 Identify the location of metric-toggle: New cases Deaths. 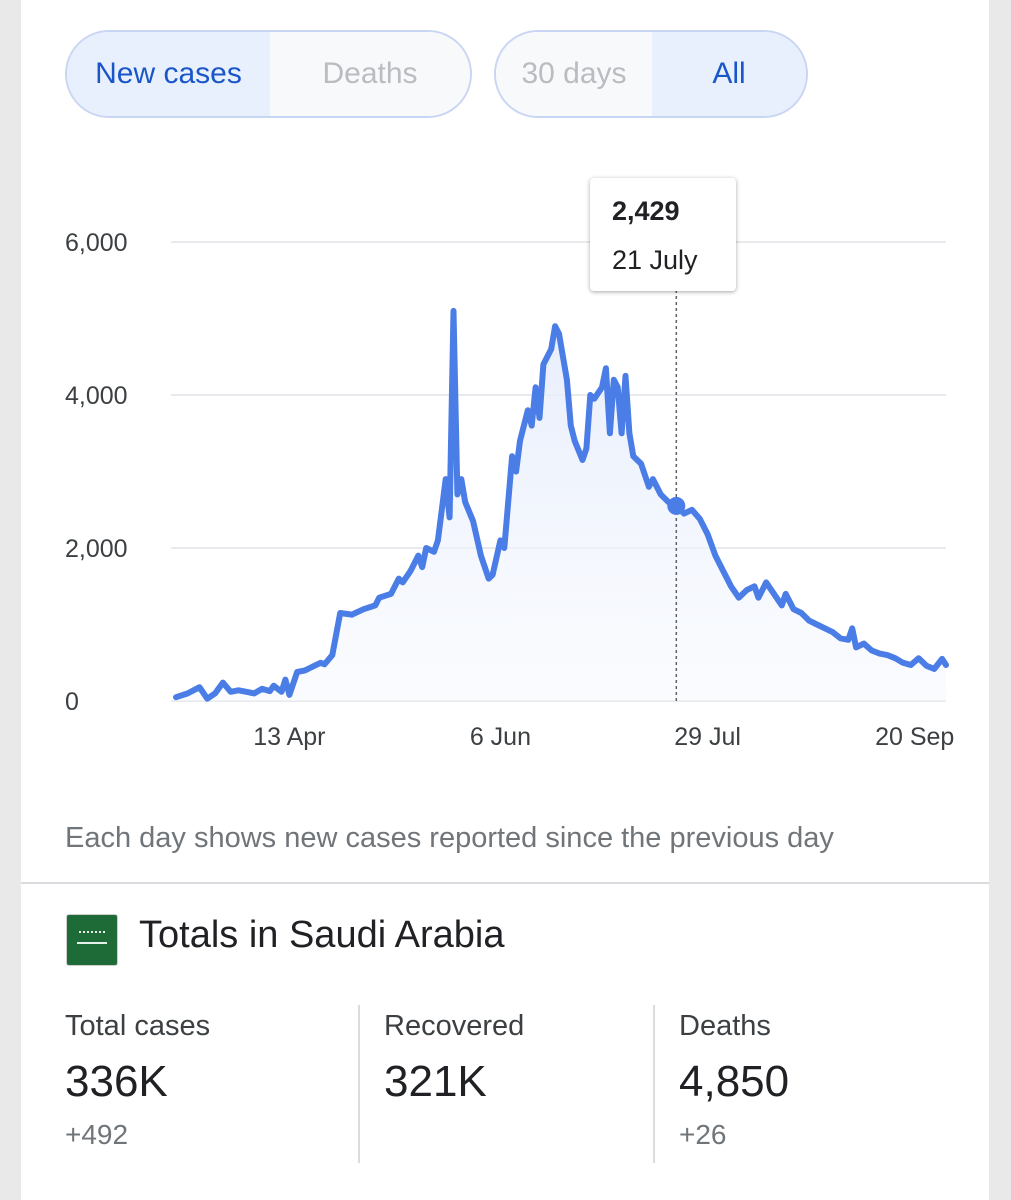
(268, 74).